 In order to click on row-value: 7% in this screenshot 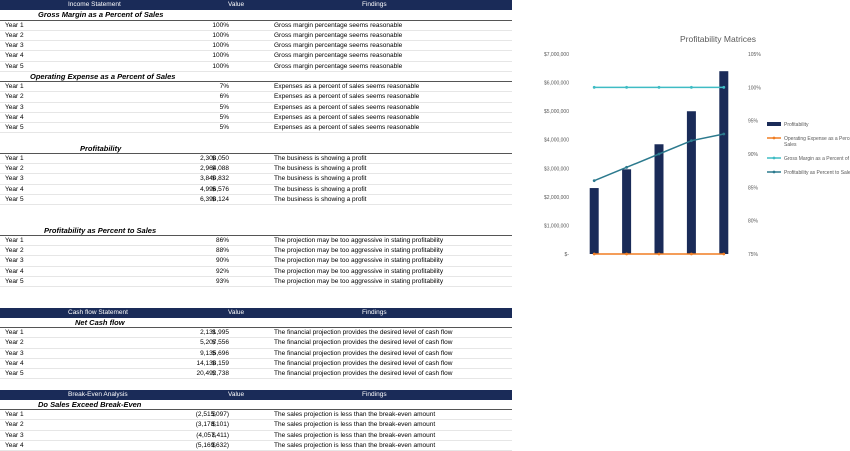, I will do `click(224, 86)`.